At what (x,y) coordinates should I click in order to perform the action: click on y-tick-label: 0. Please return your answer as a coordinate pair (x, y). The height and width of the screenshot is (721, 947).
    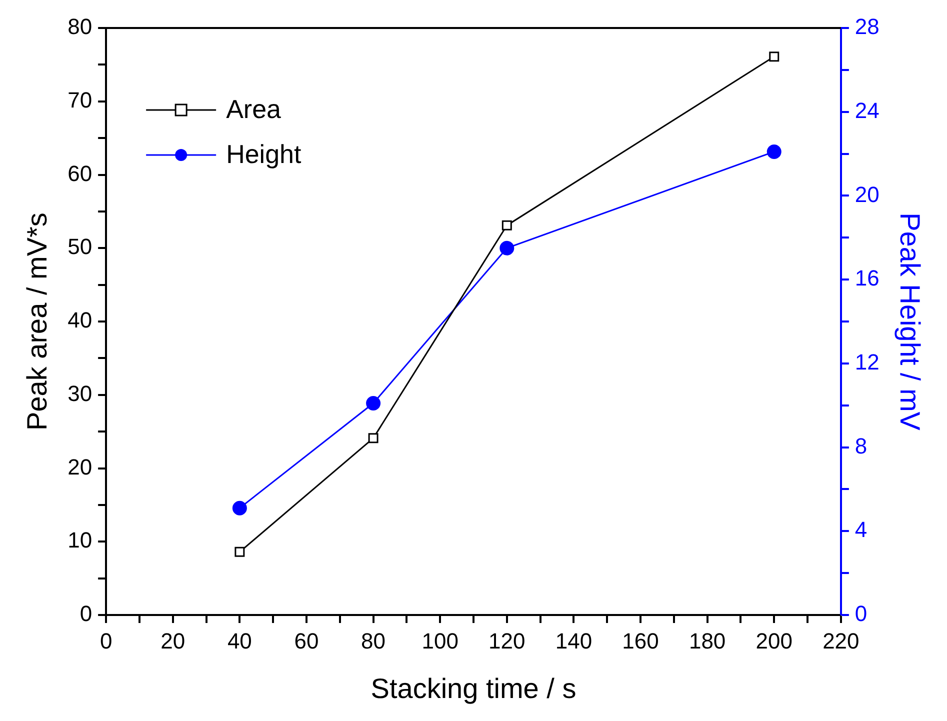
    Looking at the image, I should click on (86, 613).